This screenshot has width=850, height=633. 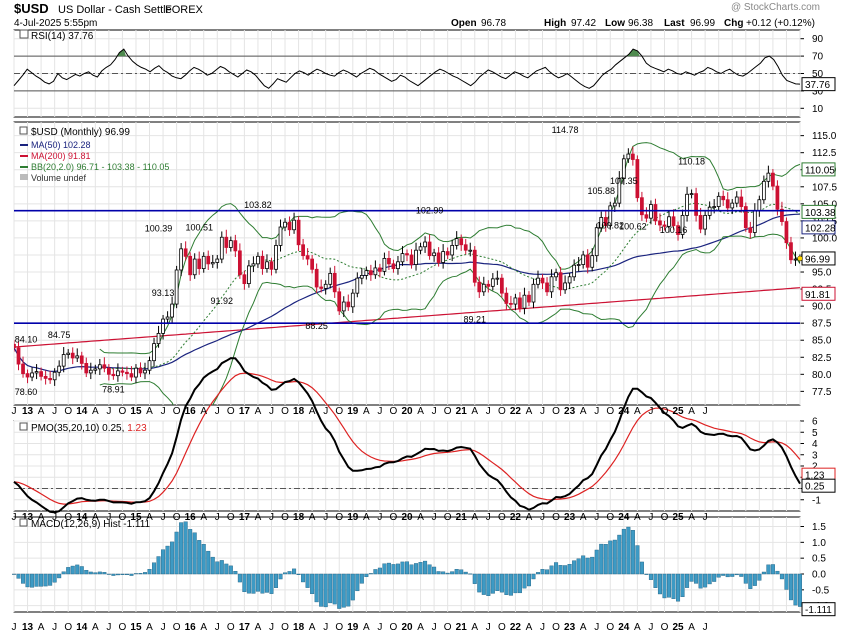 I want to click on price-tick-label-10: 90.0, so click(x=822, y=307).